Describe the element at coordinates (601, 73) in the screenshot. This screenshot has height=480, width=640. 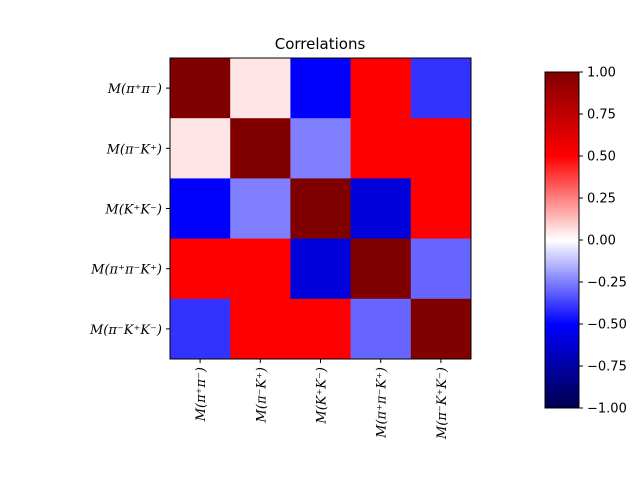
I see `colorbar-tick-label: 1.00` at that location.